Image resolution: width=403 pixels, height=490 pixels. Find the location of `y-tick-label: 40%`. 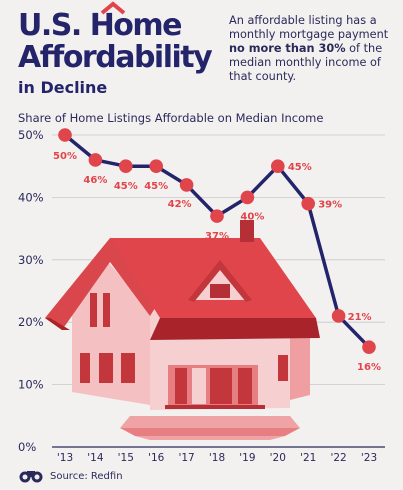

y-tick-label: 40% is located at coordinates (31, 197).